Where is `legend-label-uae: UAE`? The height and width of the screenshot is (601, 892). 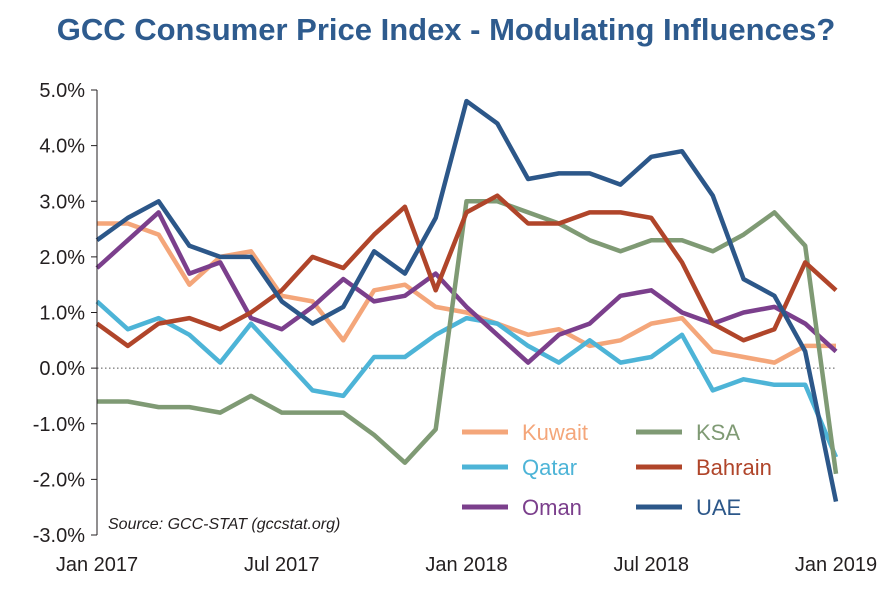 legend-label-uae: UAE is located at coordinates (718, 507).